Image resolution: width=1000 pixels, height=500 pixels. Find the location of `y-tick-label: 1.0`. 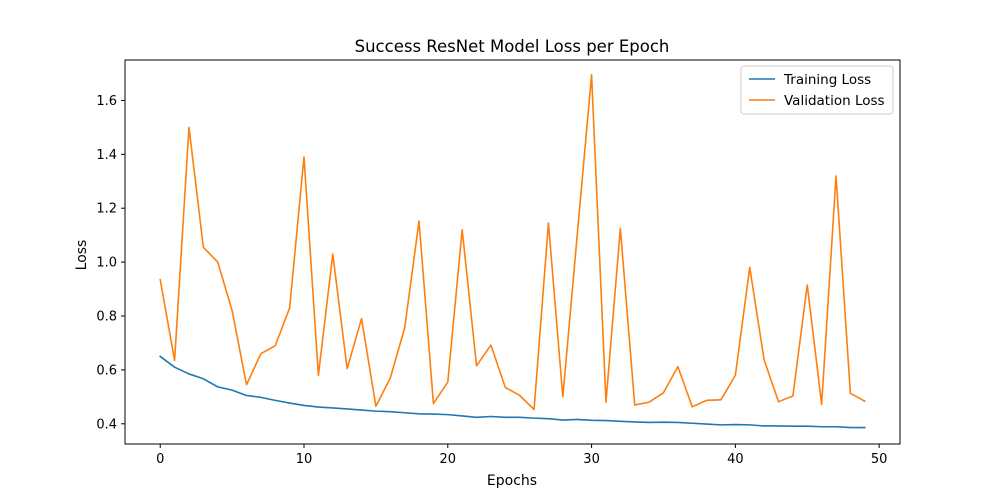

y-tick-label: 1.0 is located at coordinates (106, 263).